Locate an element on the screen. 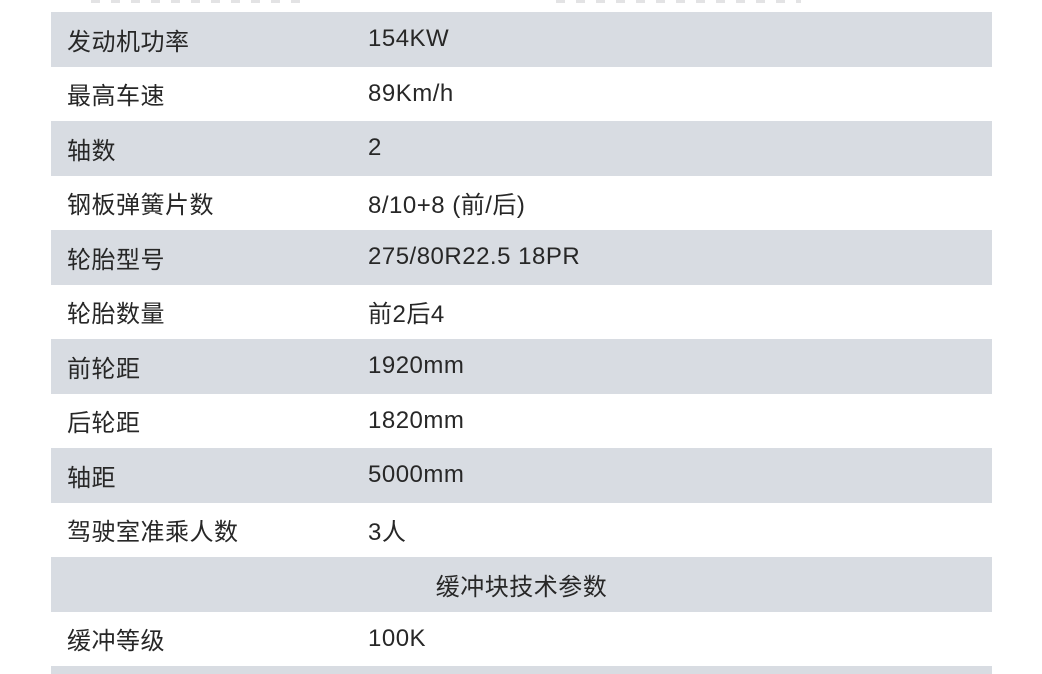 Image resolution: width=1042 pixels, height=674 pixels. spec-value: 275/80R22.5 18PR is located at coordinates (474, 257).